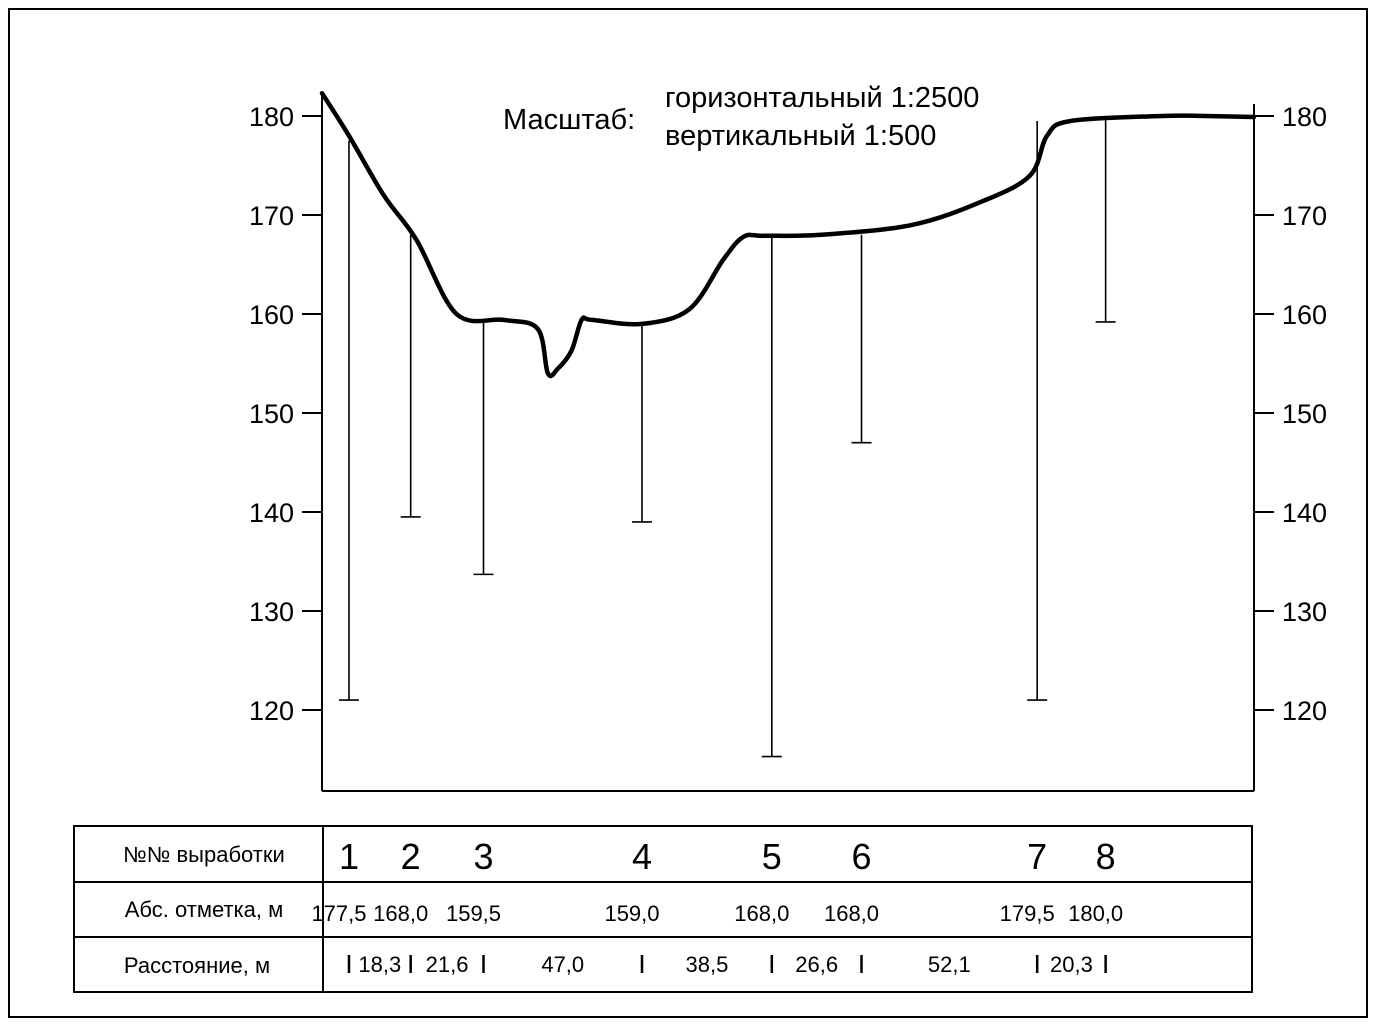  What do you see at coordinates (1304, 216) in the screenshot?
I see `y-tick-label-right: 170` at bounding box center [1304, 216].